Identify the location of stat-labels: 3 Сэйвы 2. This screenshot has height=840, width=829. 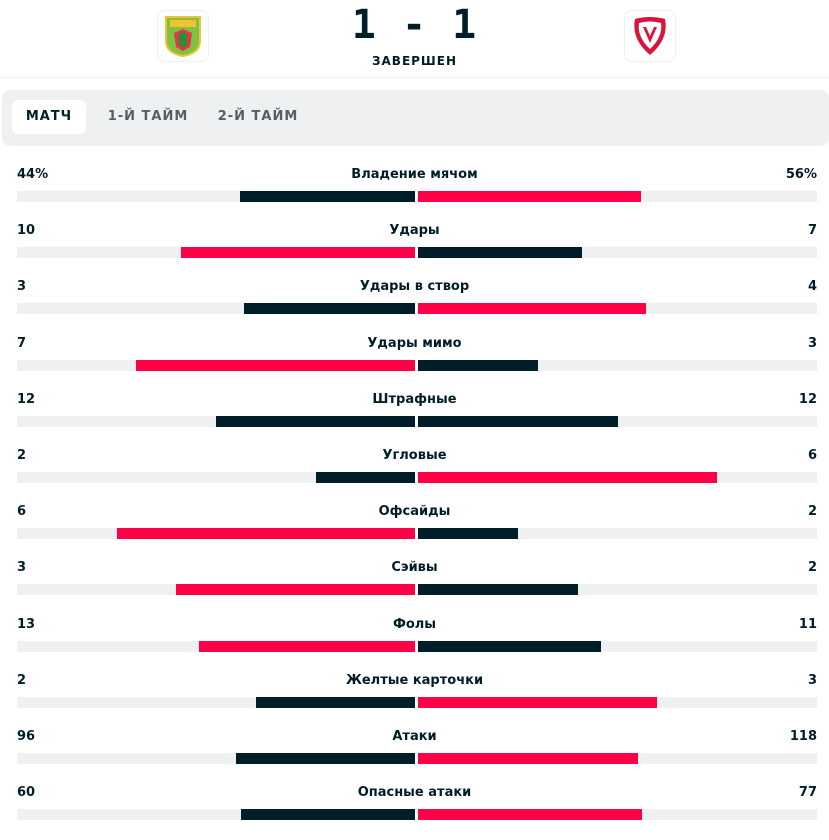
(414, 567).